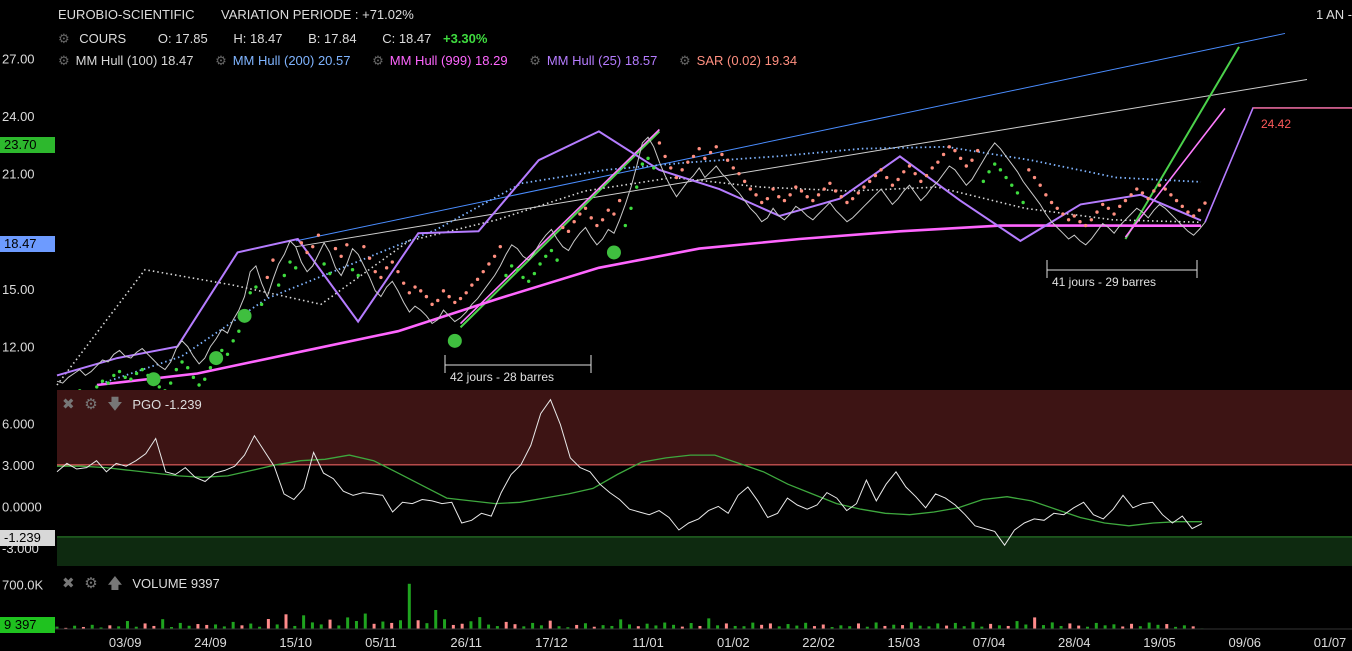 Image resolution: width=1352 pixels, height=651 pixels. What do you see at coordinates (18, 289) in the screenshot?
I see `price-y-tick: 15.00` at bounding box center [18, 289].